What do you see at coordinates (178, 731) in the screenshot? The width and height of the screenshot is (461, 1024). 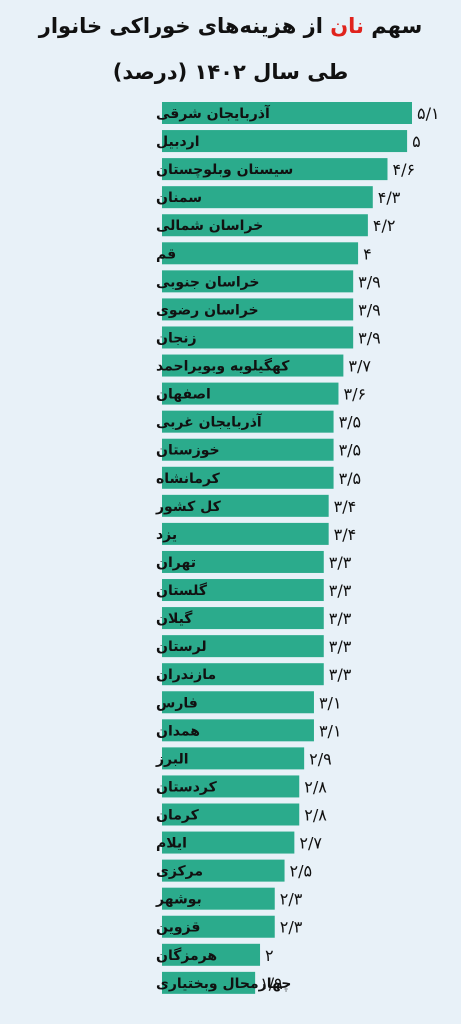 I see `category-label: همدان` at bounding box center [178, 731].